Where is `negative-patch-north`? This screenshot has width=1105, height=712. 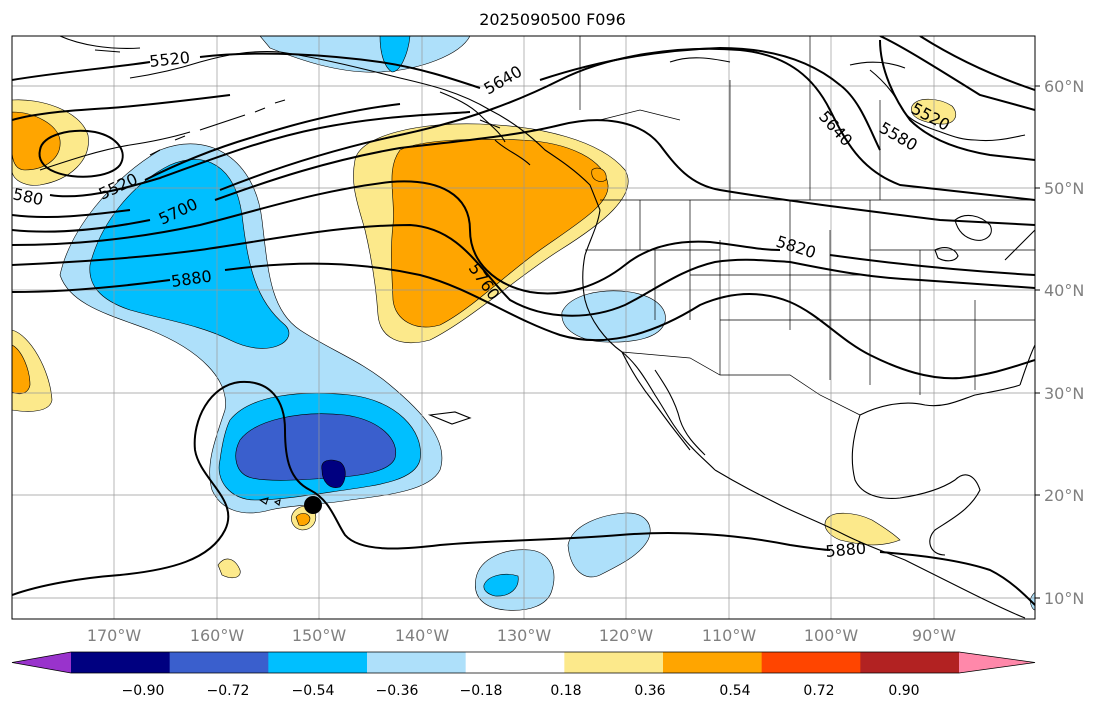
negative-patch-north is located at coordinates (365, 54).